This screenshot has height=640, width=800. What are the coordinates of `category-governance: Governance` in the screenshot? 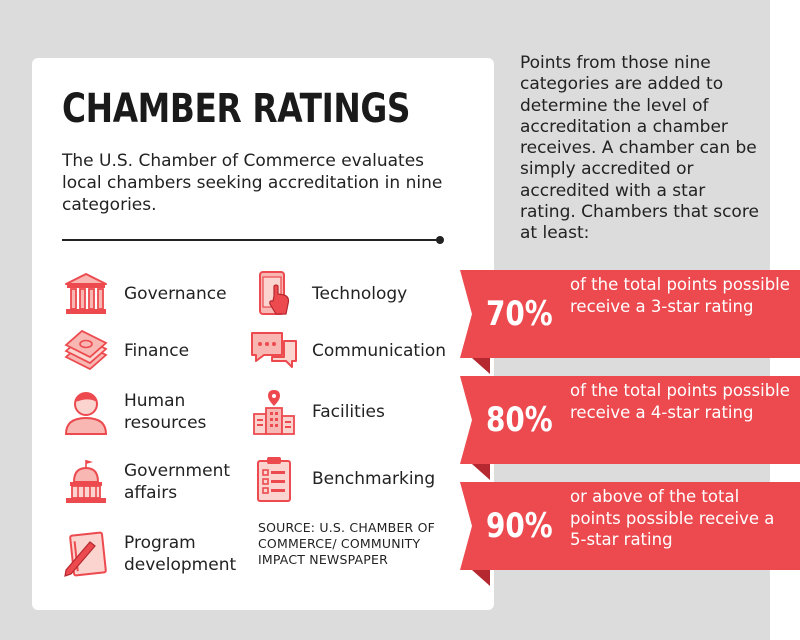 It's located at (144, 294).